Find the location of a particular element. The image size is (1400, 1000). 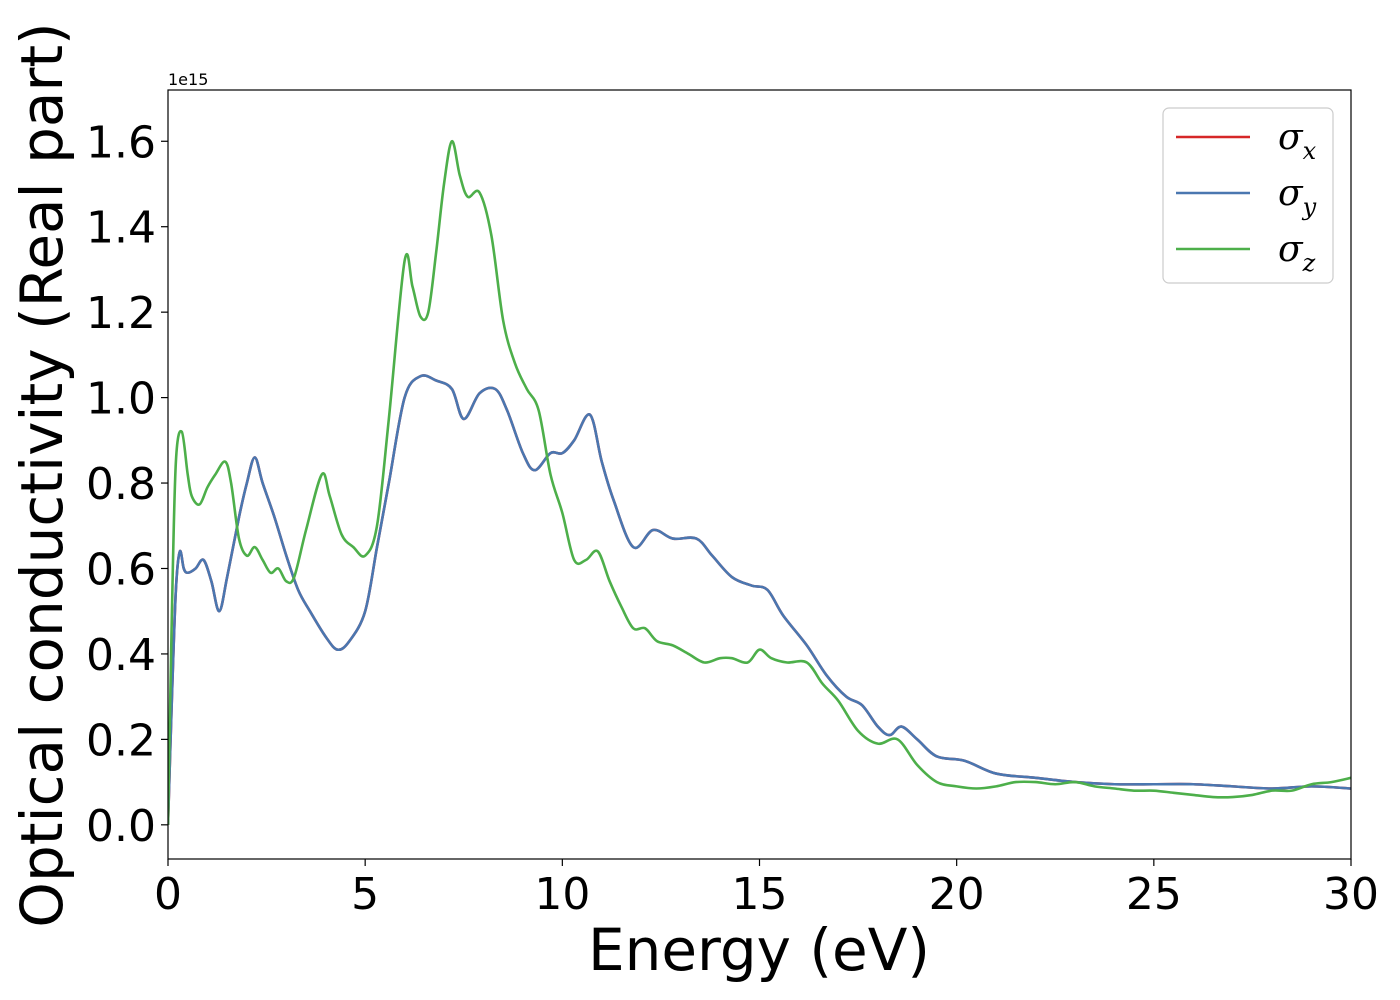

x-tick-label: 10 is located at coordinates (562, 894).